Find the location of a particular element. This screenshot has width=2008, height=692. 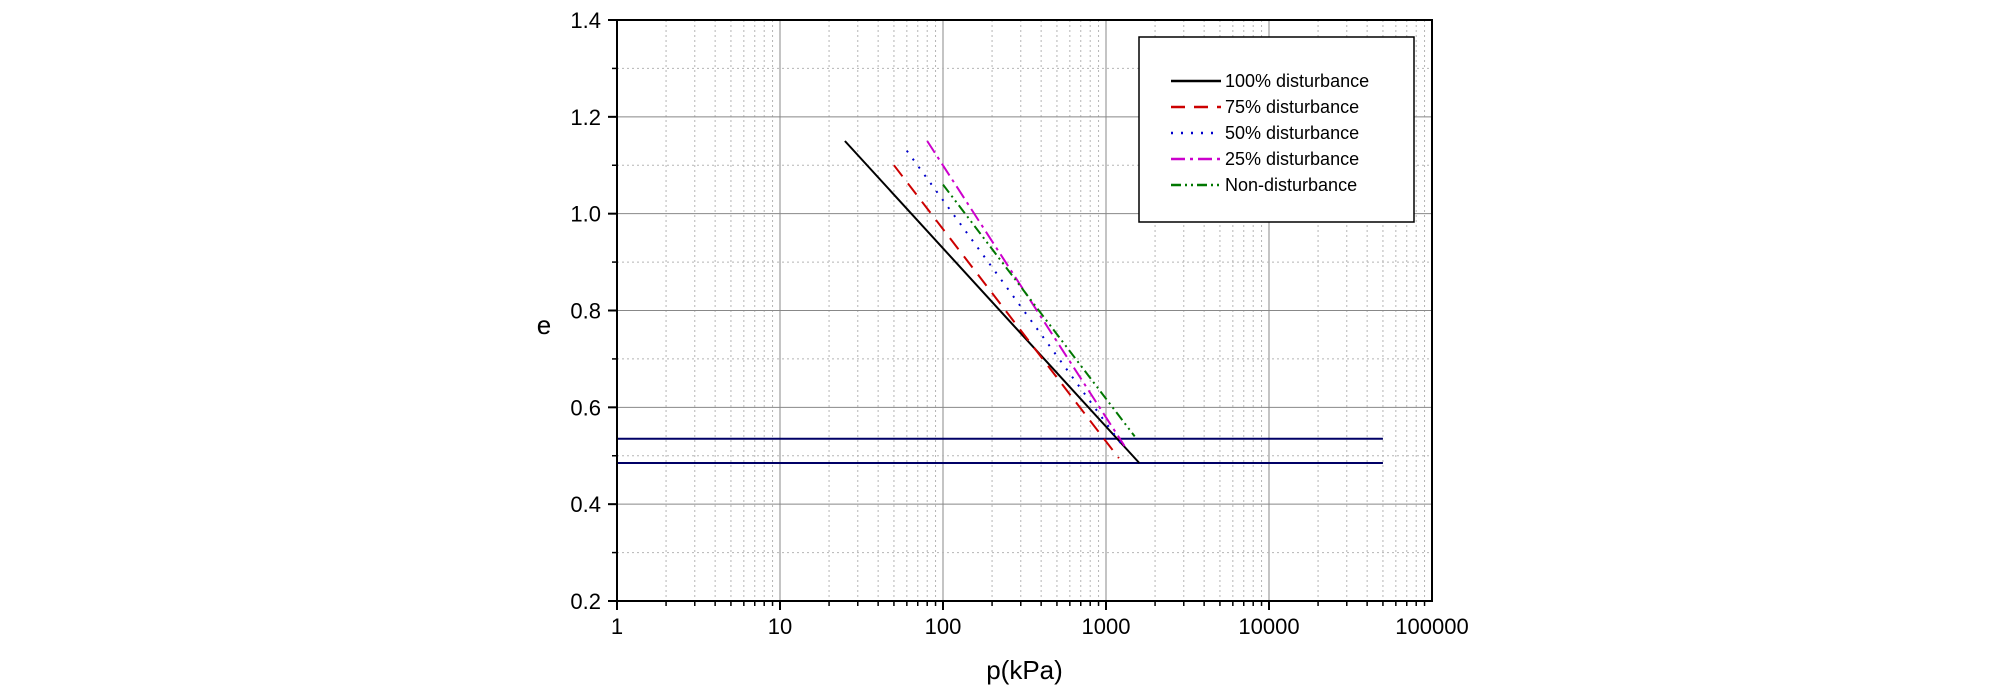

x-axis-label: p(kPa) is located at coordinates (1024, 670).